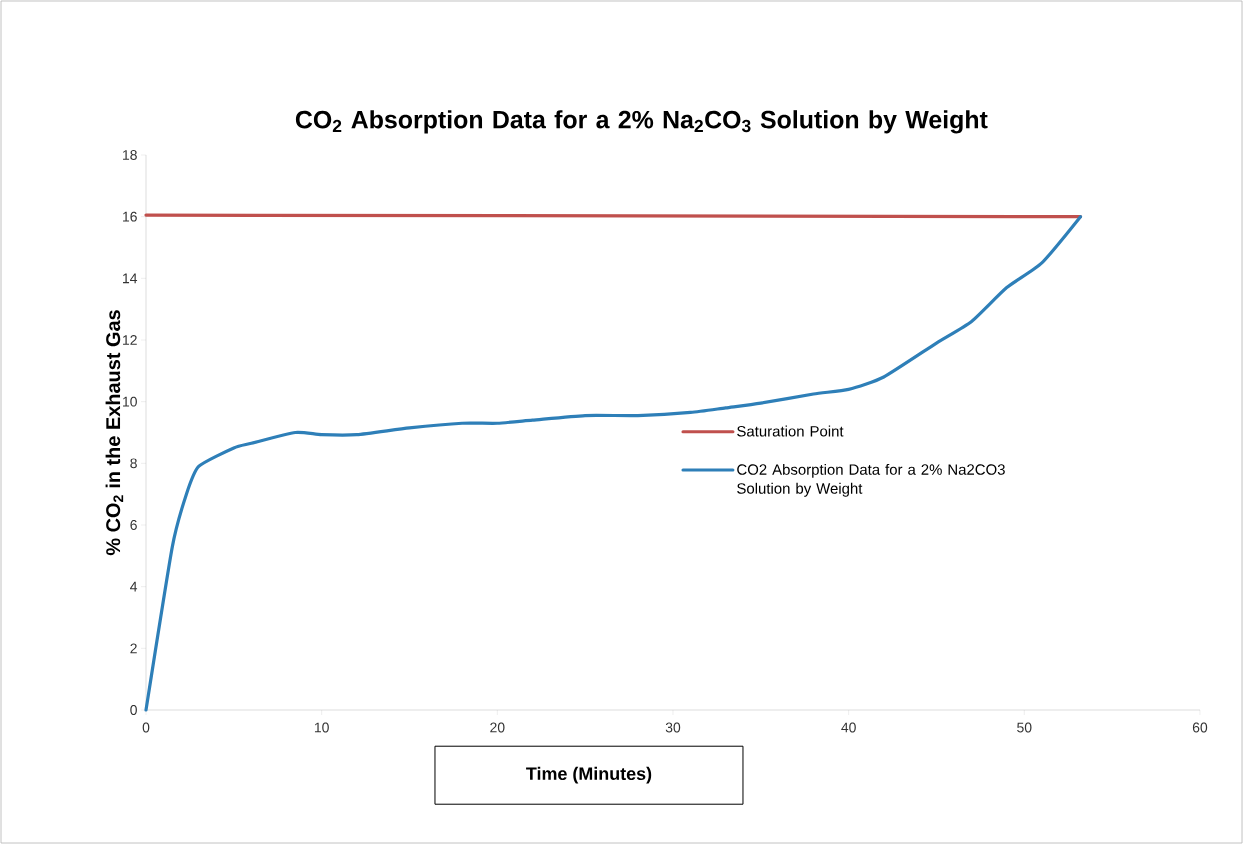 The width and height of the screenshot is (1243, 844). I want to click on x-tick-label: 40, so click(848, 727).